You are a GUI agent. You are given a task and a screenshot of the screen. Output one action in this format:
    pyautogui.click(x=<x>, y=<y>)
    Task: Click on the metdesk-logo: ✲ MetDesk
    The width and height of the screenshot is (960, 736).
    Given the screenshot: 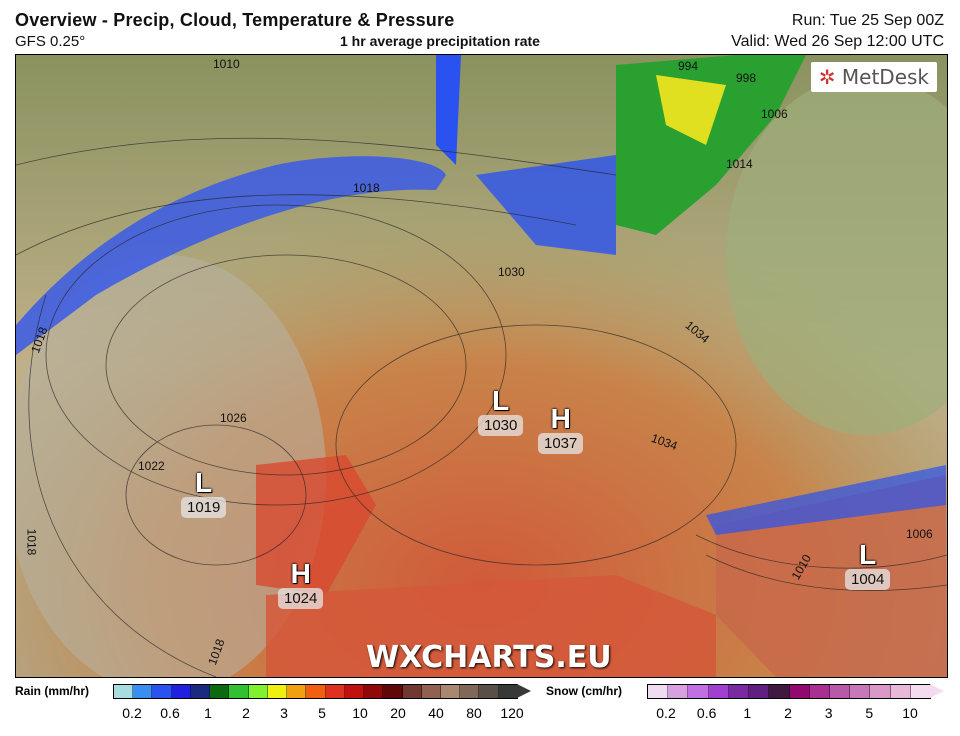 What is the action you would take?
    pyautogui.click(x=873, y=77)
    